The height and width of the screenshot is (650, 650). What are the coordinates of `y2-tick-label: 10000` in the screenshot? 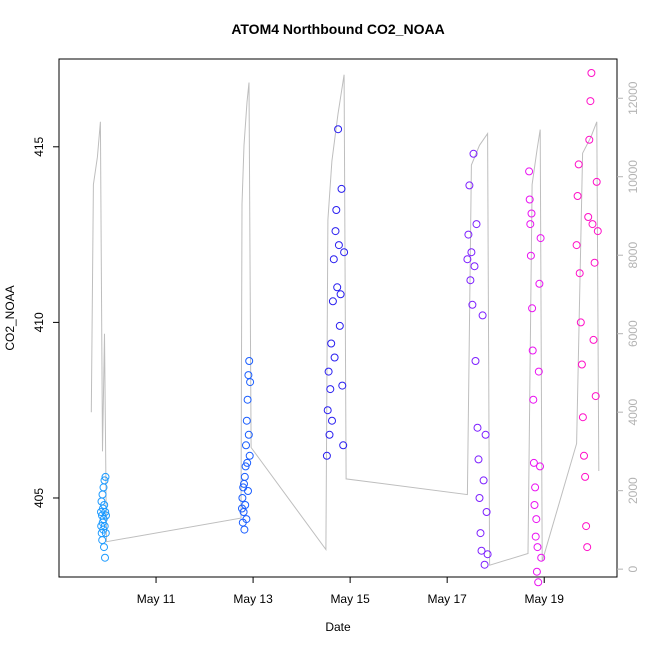 It's located at (633, 177).